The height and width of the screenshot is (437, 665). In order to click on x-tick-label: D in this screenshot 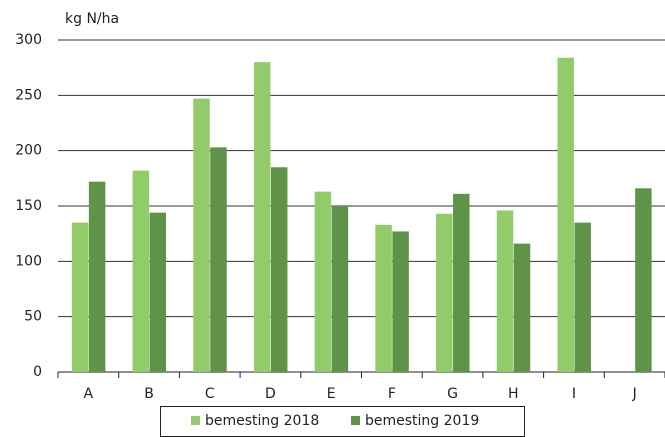, I will do `click(270, 394)`.